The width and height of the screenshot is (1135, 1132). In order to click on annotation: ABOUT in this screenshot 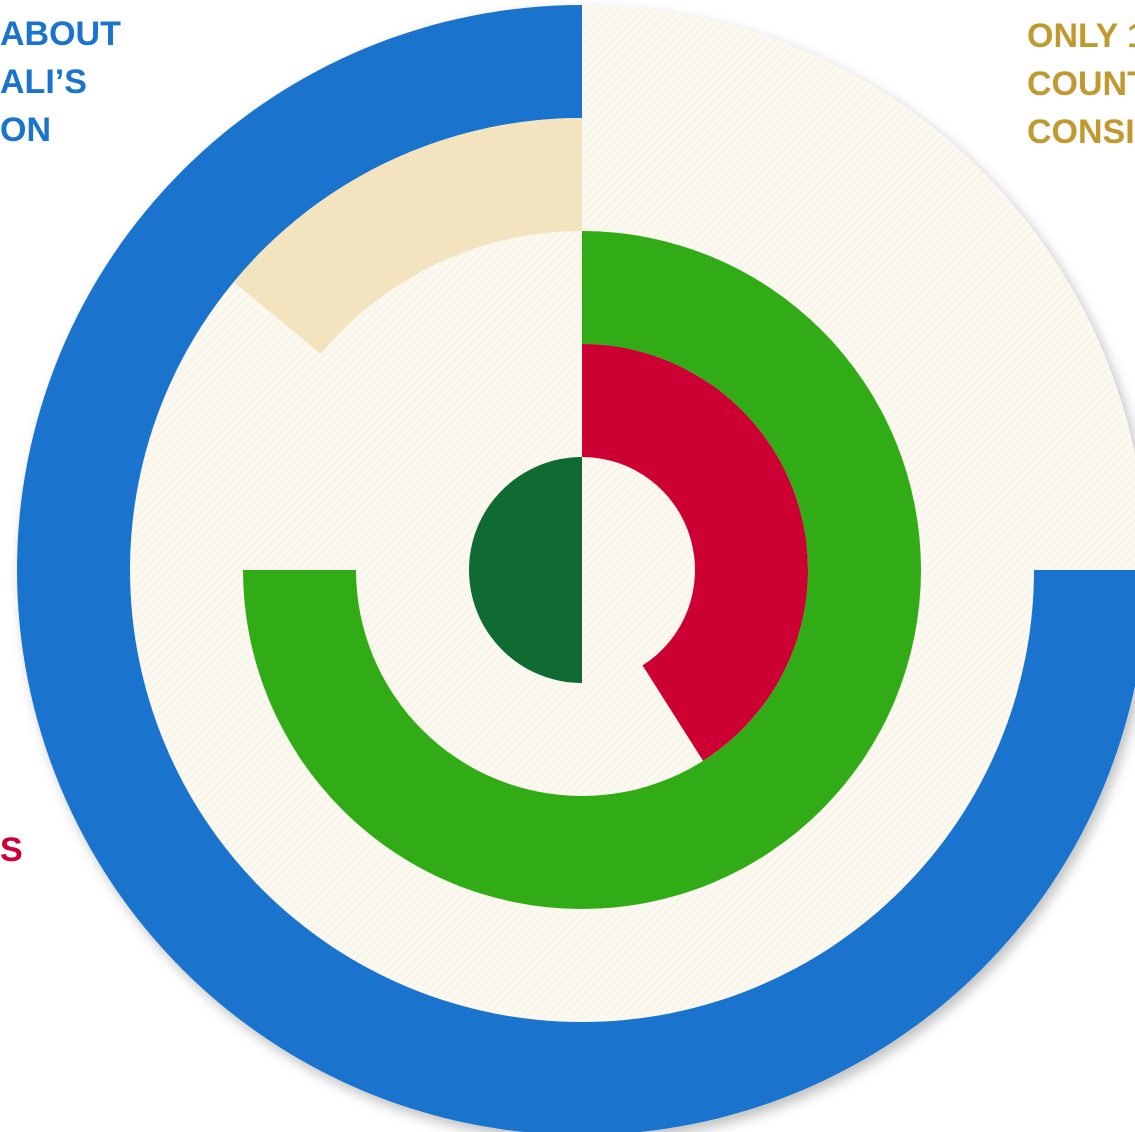, I will do `click(60, 34)`.